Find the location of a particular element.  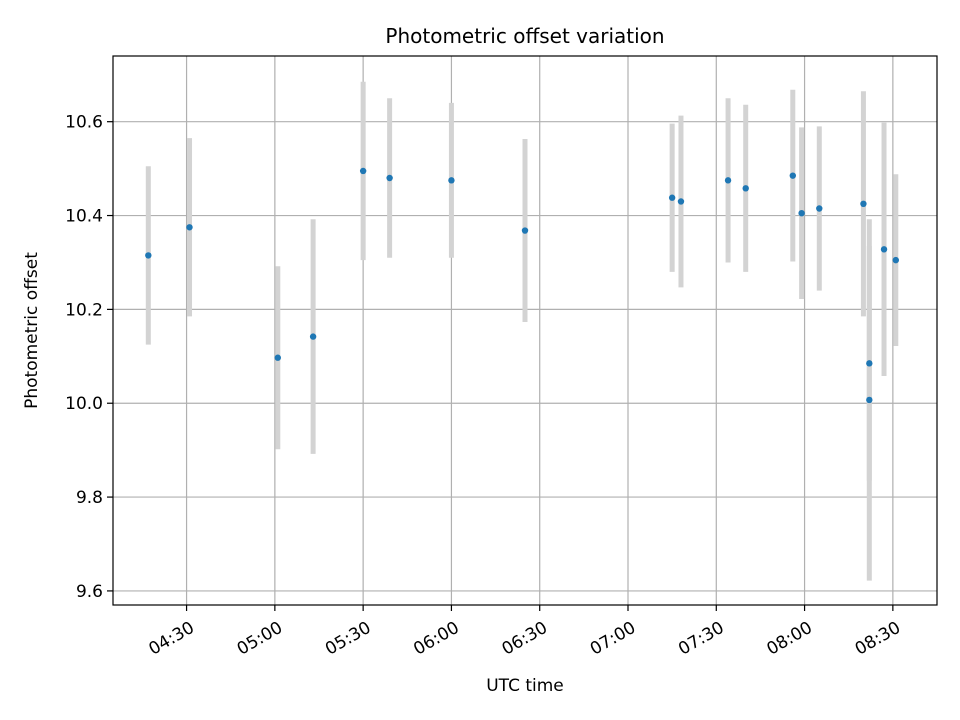

y-tick-label: 10.0 is located at coordinates (84, 404).